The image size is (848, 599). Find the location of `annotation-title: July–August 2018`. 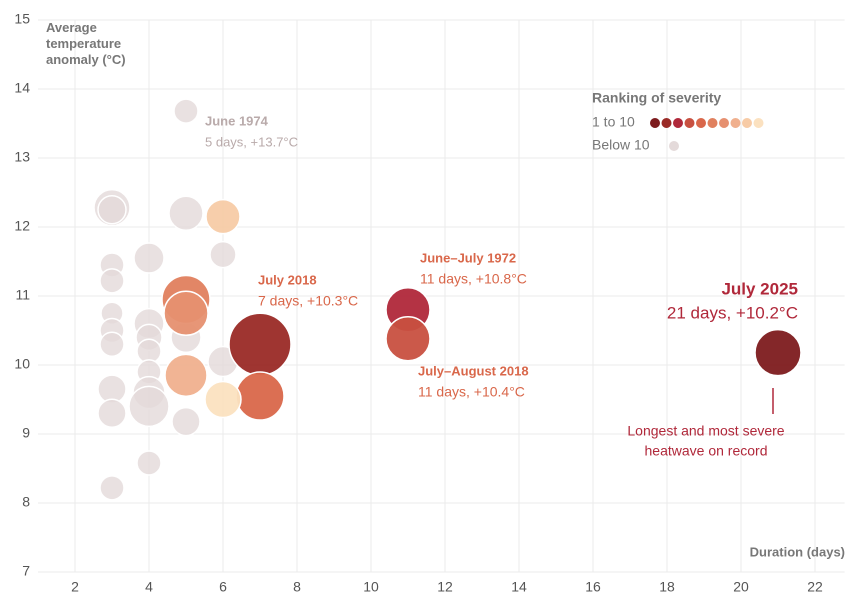

annotation-title: July–August 2018 is located at coordinates (473, 370).